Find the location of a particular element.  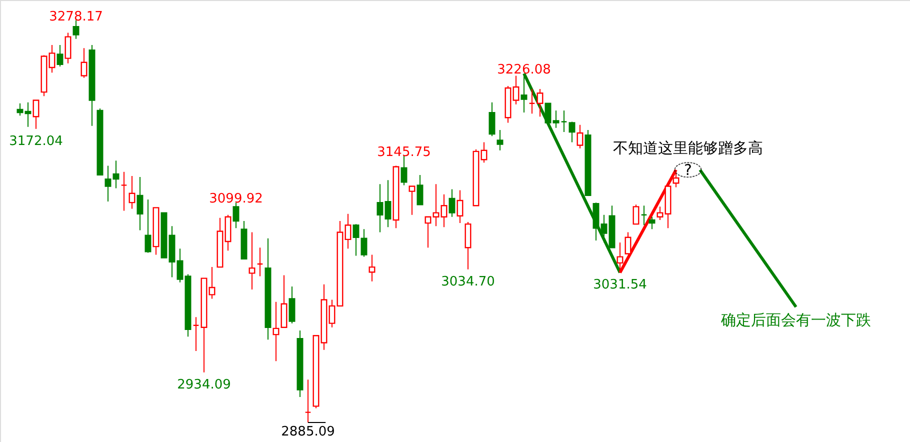

annotation: 3031.54 is located at coordinates (620, 285).